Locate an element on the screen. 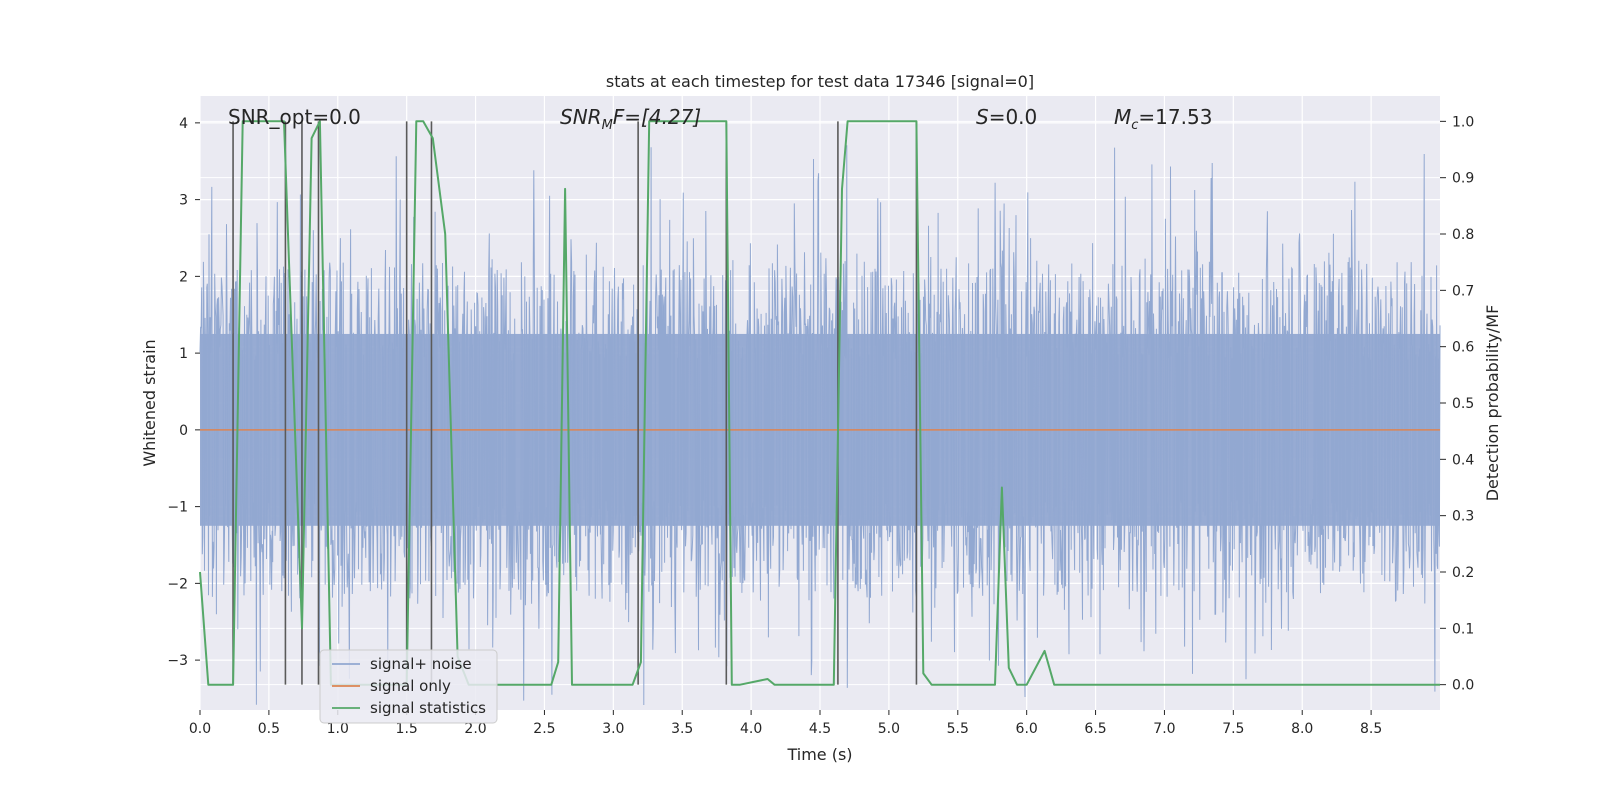 This screenshot has height=800, width=1600. y2-tick-label: 0.7 is located at coordinates (1463, 291).